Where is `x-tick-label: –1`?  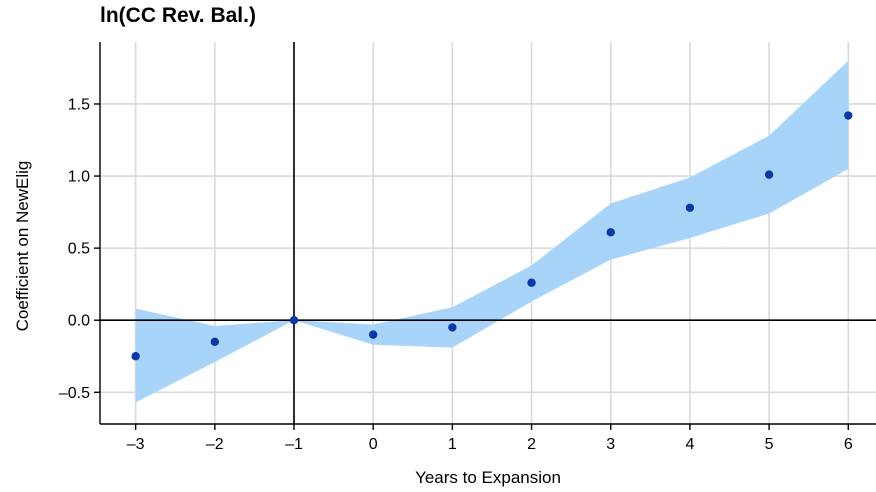
x-tick-label: –1 is located at coordinates (294, 444).